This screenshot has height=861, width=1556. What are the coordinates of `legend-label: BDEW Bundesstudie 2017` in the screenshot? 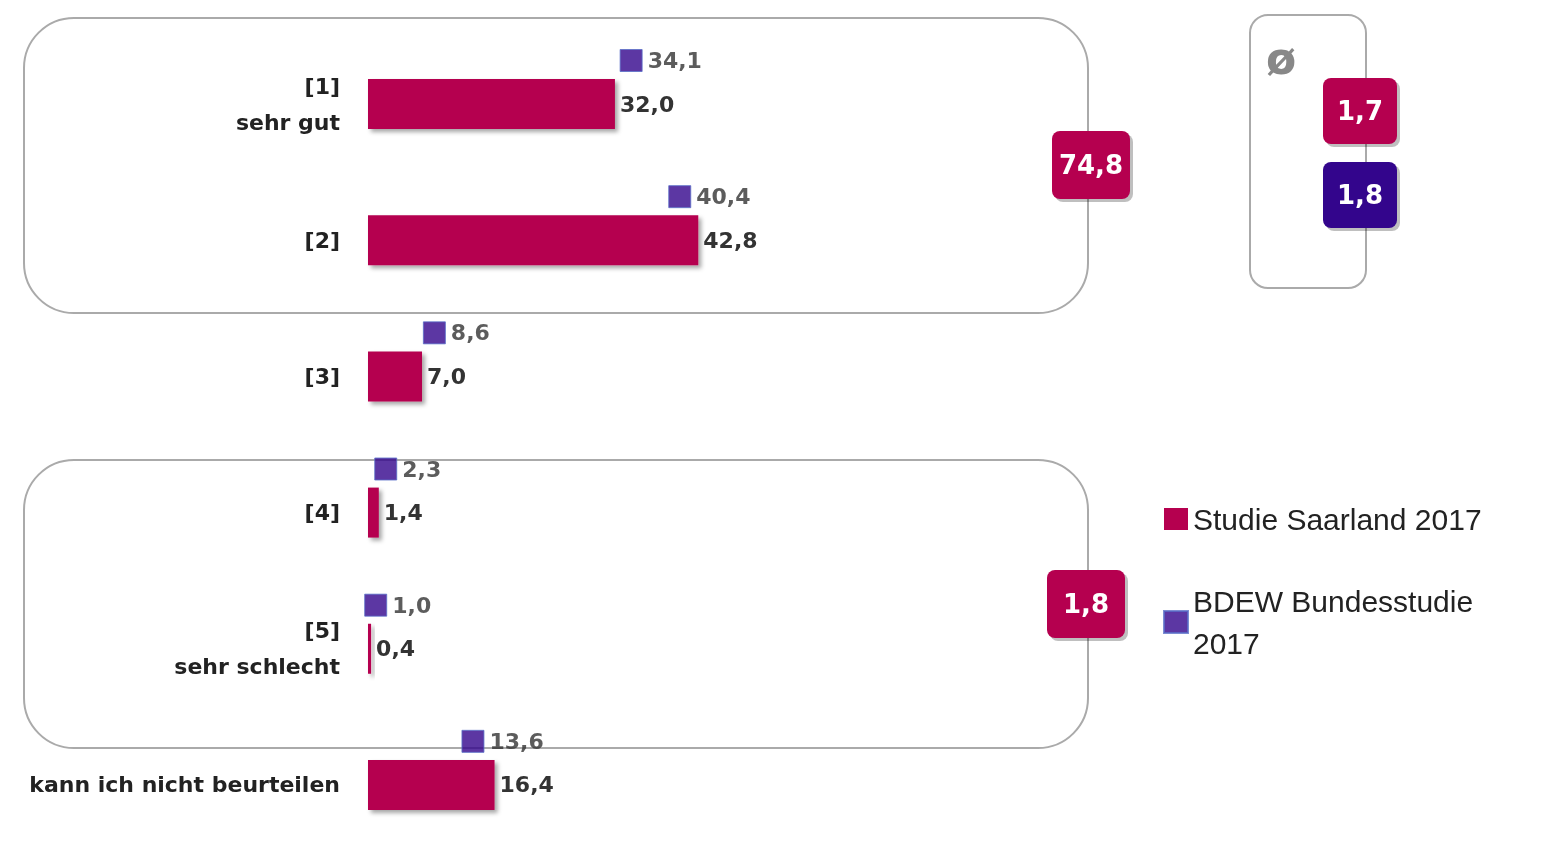 It's located at (1337, 622).